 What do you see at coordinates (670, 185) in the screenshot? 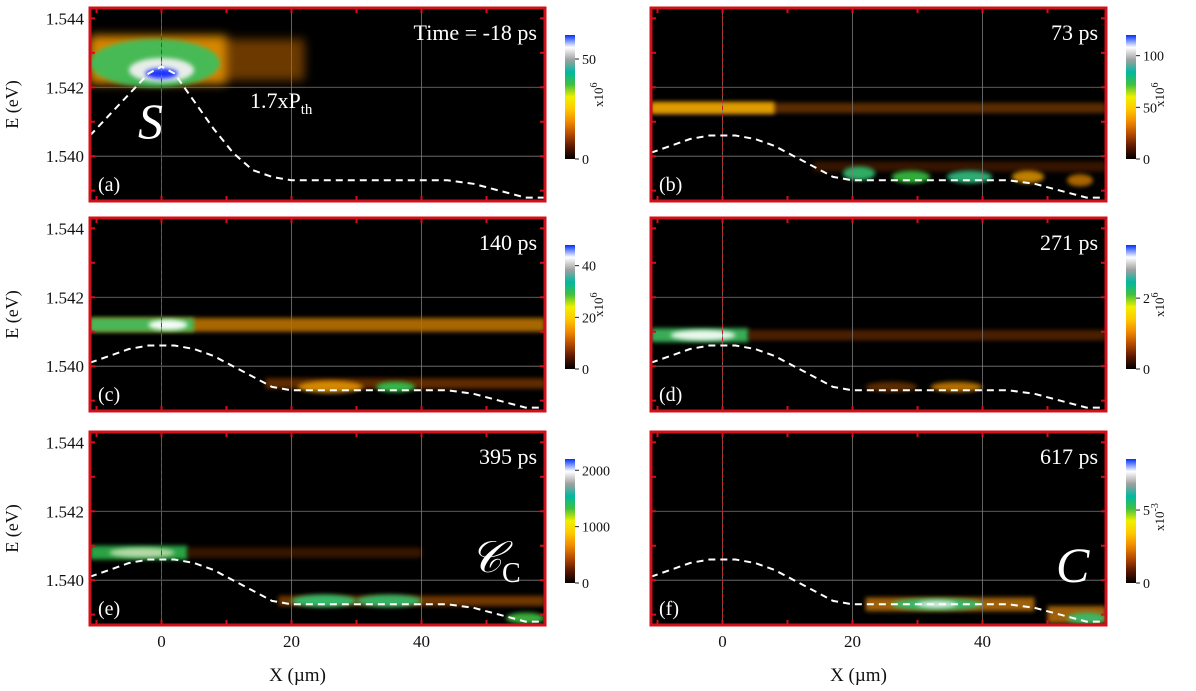
I see `panel-label: (b)` at bounding box center [670, 185].